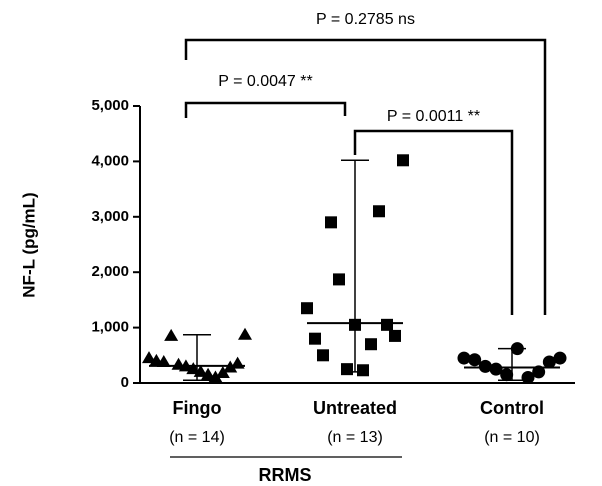 This screenshot has width=602, height=486. Describe the element at coordinates (110, 105) in the screenshot. I see `y-tick-label: 5,000` at that location.